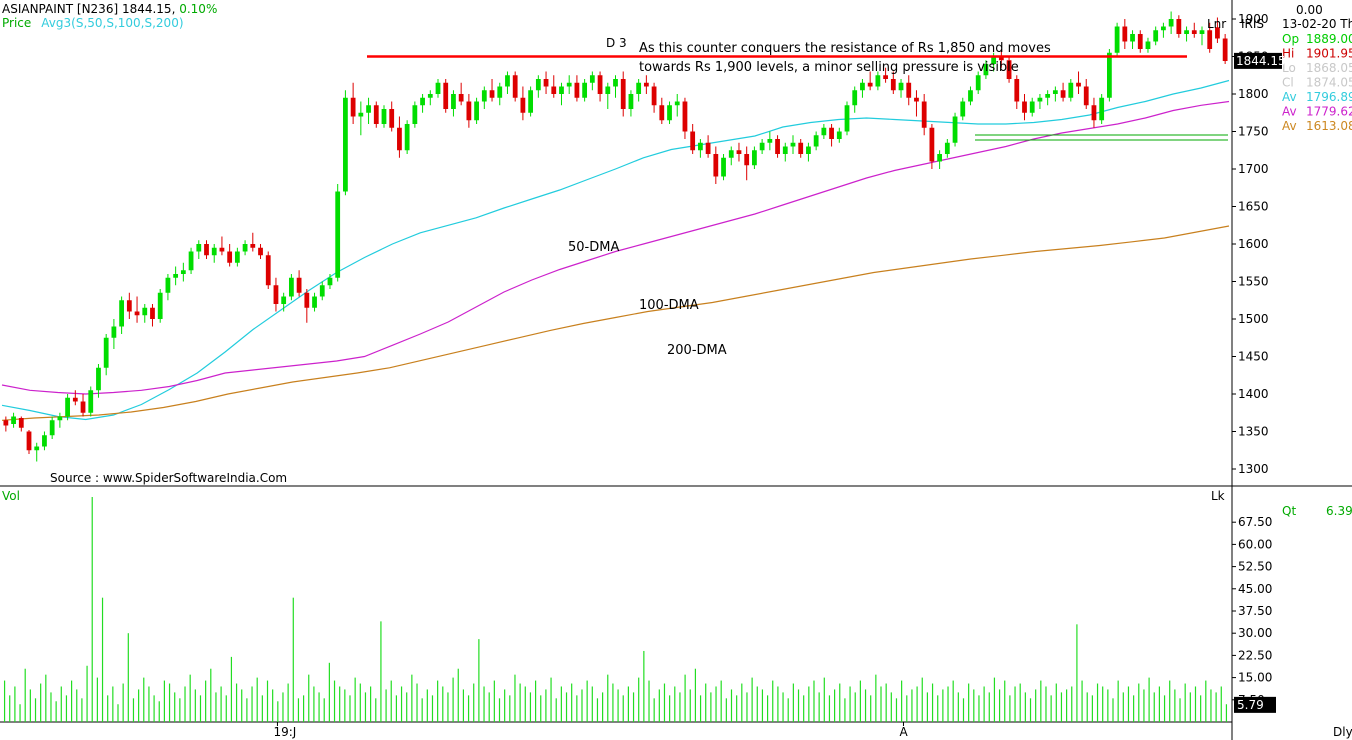  Describe the element at coordinates (593, 247) in the screenshot. I see `dma50-label: 50-DMA` at that location.